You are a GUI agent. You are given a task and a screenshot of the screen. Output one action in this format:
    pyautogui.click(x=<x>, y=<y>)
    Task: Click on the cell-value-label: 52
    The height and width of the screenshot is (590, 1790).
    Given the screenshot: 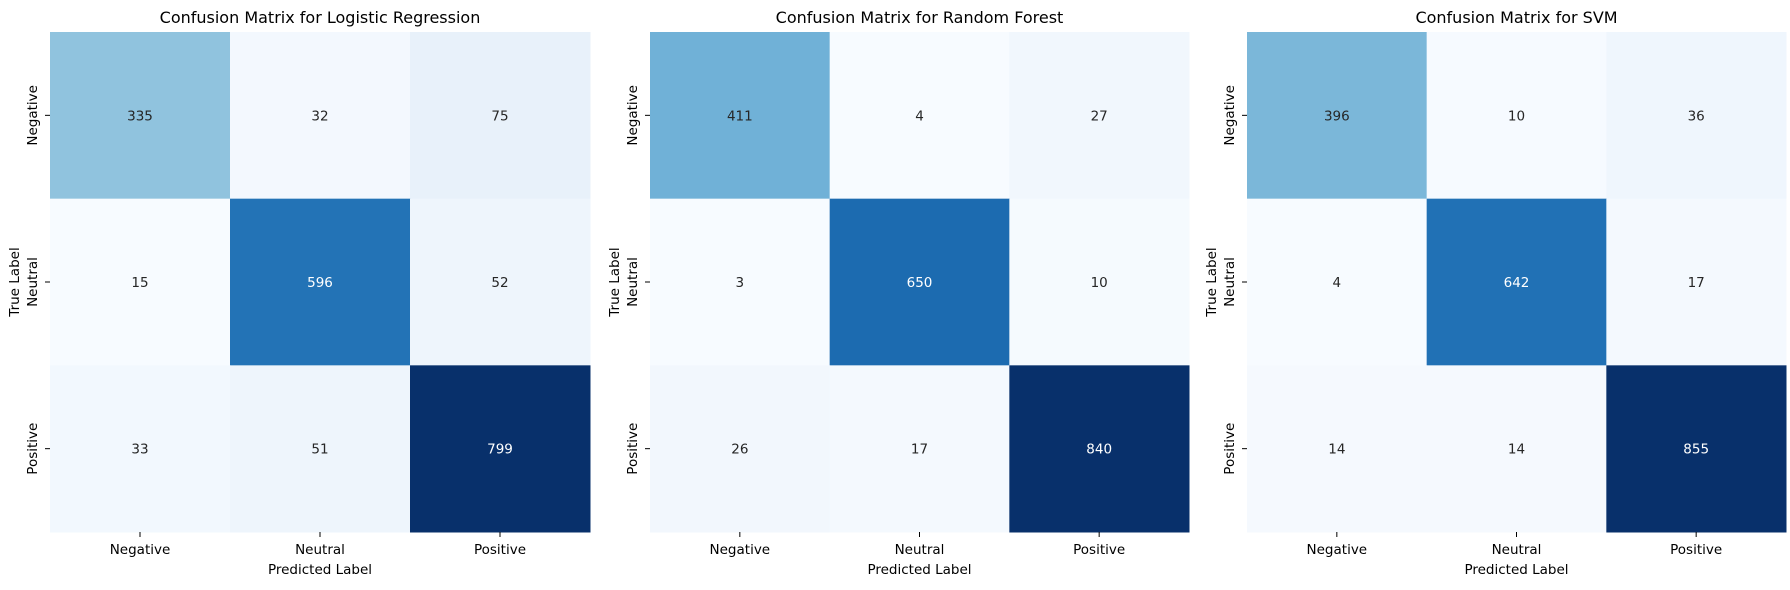 What is the action you would take?
    pyautogui.click(x=499, y=283)
    